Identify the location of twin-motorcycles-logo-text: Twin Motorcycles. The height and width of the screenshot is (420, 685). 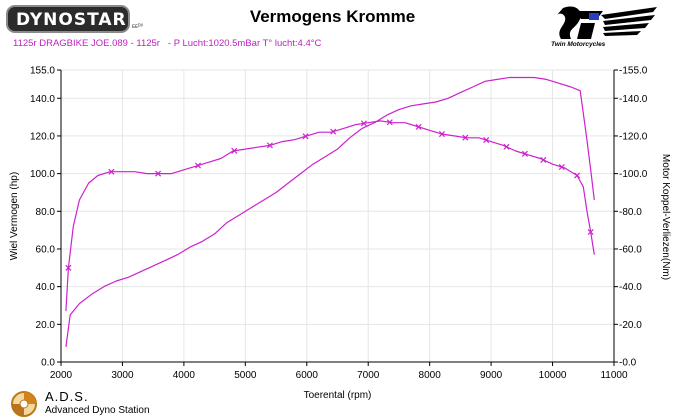
(578, 44).